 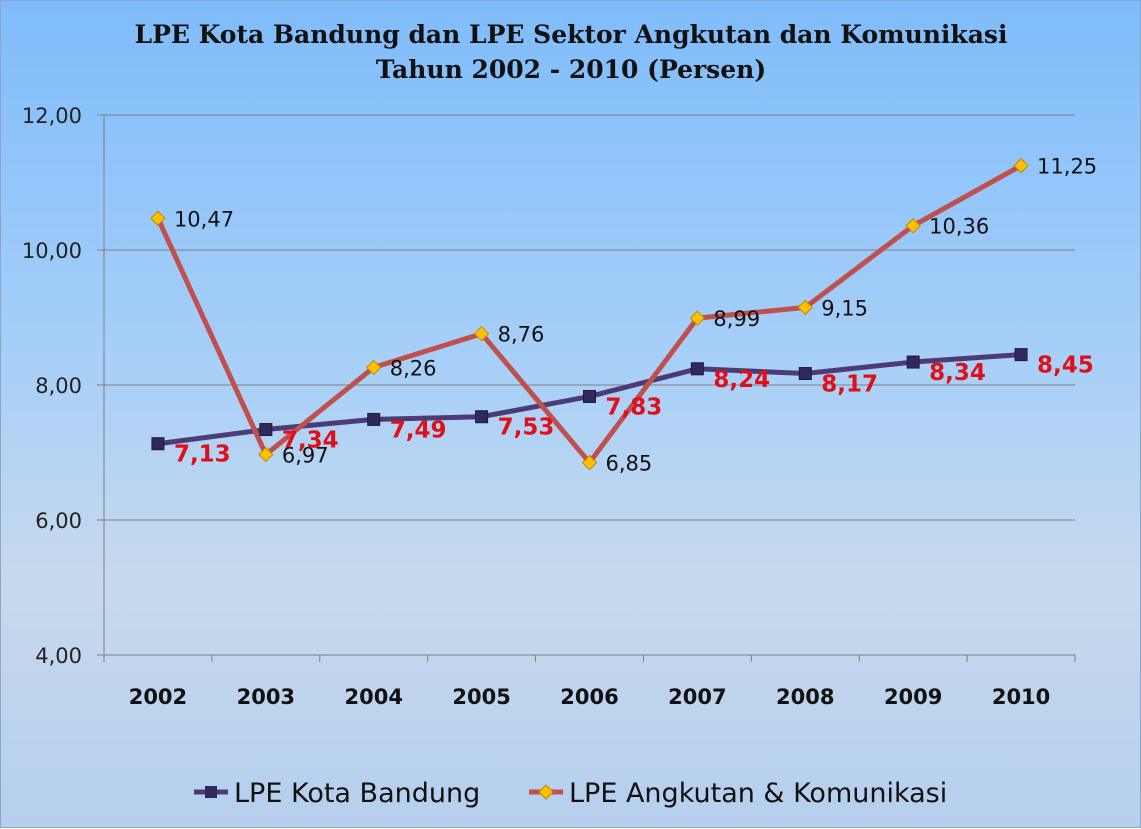 I want to click on legend-label-lpe-angkutan: LPE Angkutan & Komunikasi, so click(x=758, y=793).